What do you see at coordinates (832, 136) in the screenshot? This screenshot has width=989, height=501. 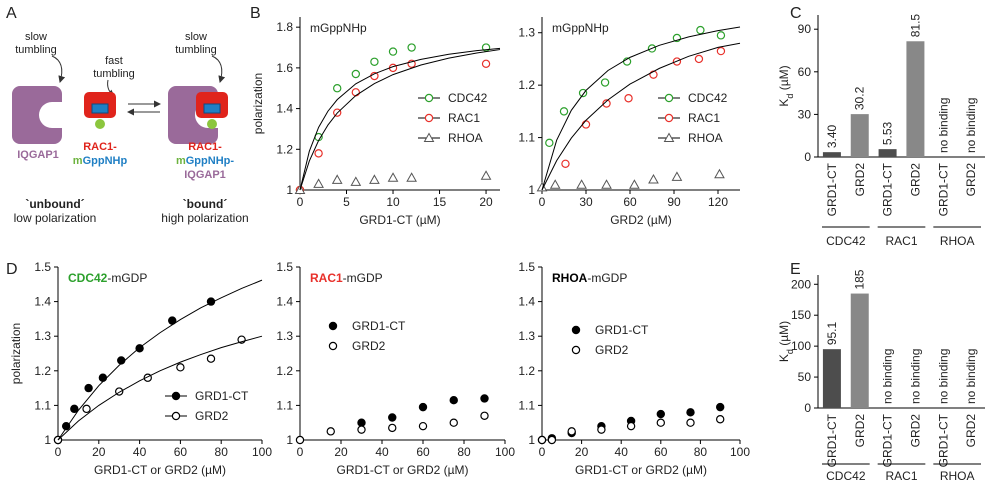 I see `value-label: 3.40` at bounding box center [832, 136].